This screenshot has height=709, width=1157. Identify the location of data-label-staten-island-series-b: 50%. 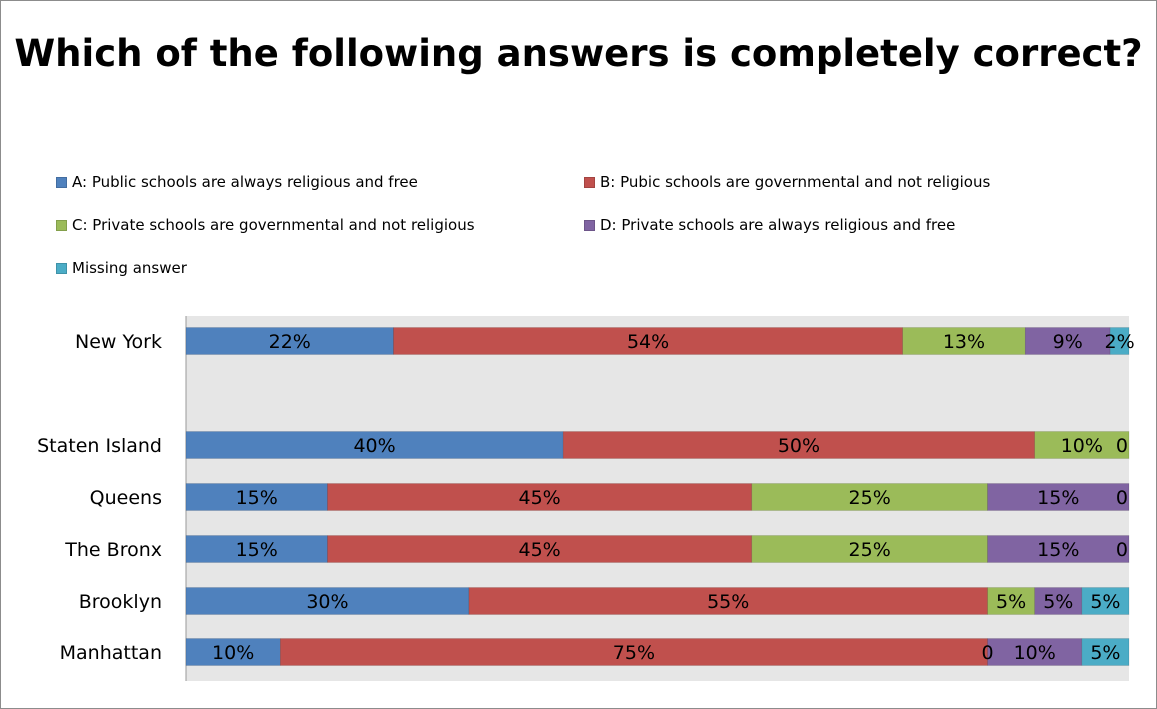
(799, 446).